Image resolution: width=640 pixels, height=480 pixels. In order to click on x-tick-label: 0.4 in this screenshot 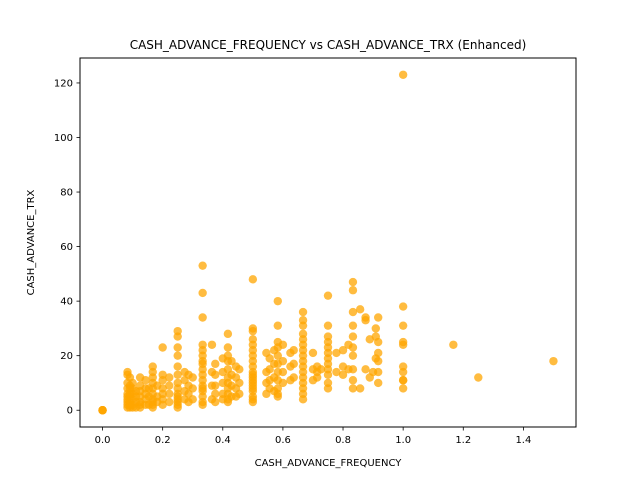, I will do `click(223, 440)`.